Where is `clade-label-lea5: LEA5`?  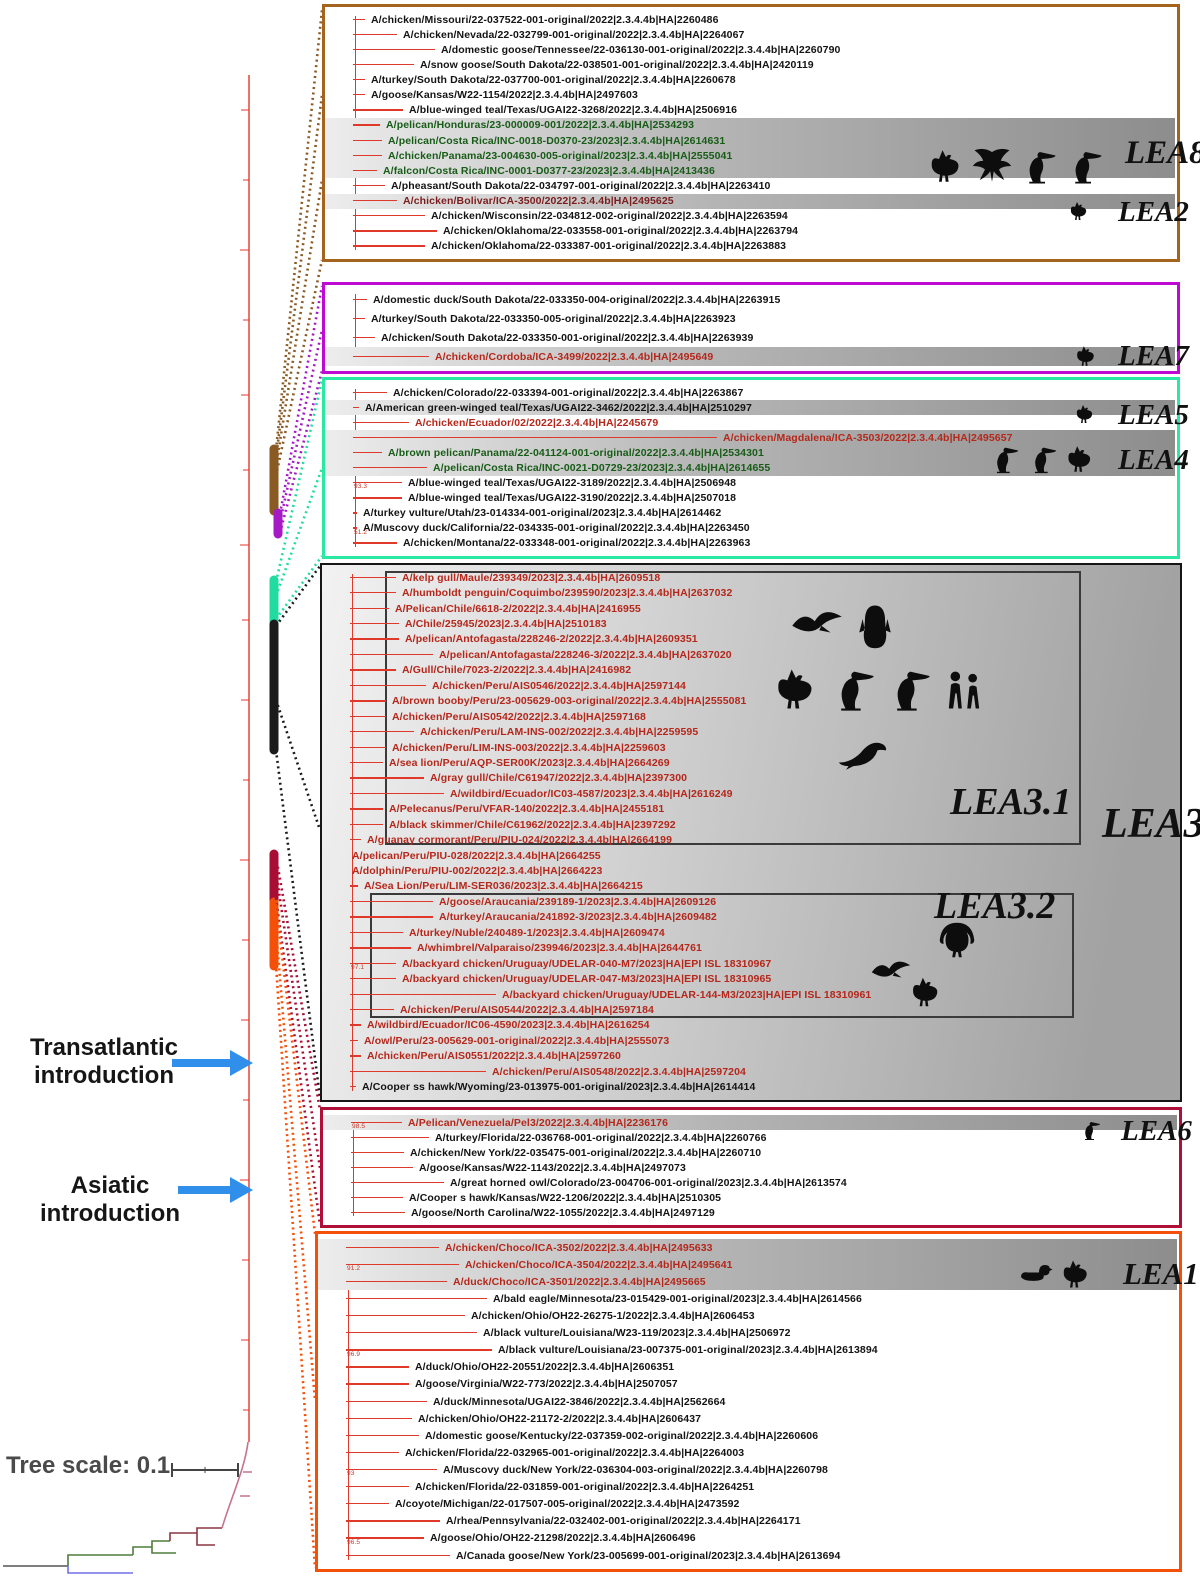 clade-label-lea5: LEA5 is located at coordinates (1153, 415).